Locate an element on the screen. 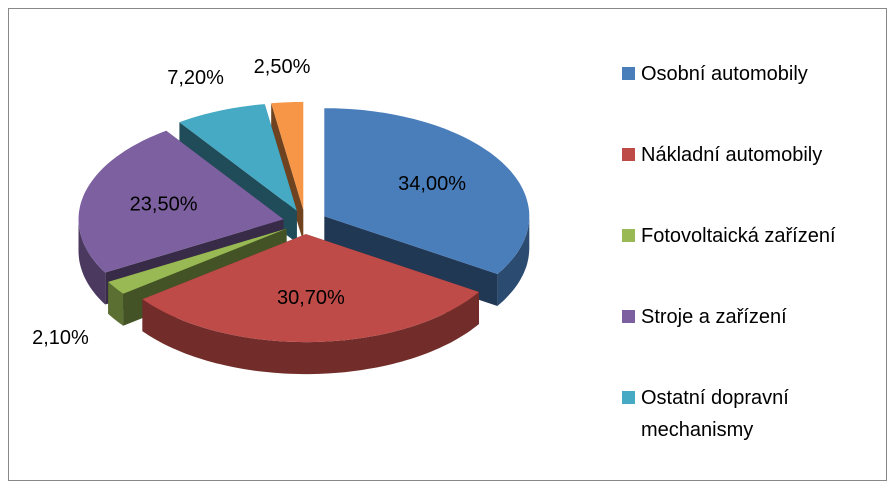 This screenshot has width=896, height=490. data-label: 30,70% is located at coordinates (311, 298).